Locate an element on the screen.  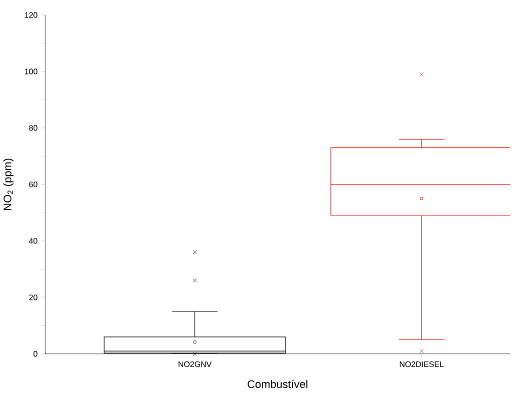
y-axis-title: NO$_{2}$ (ppm) is located at coordinates (8, 184).